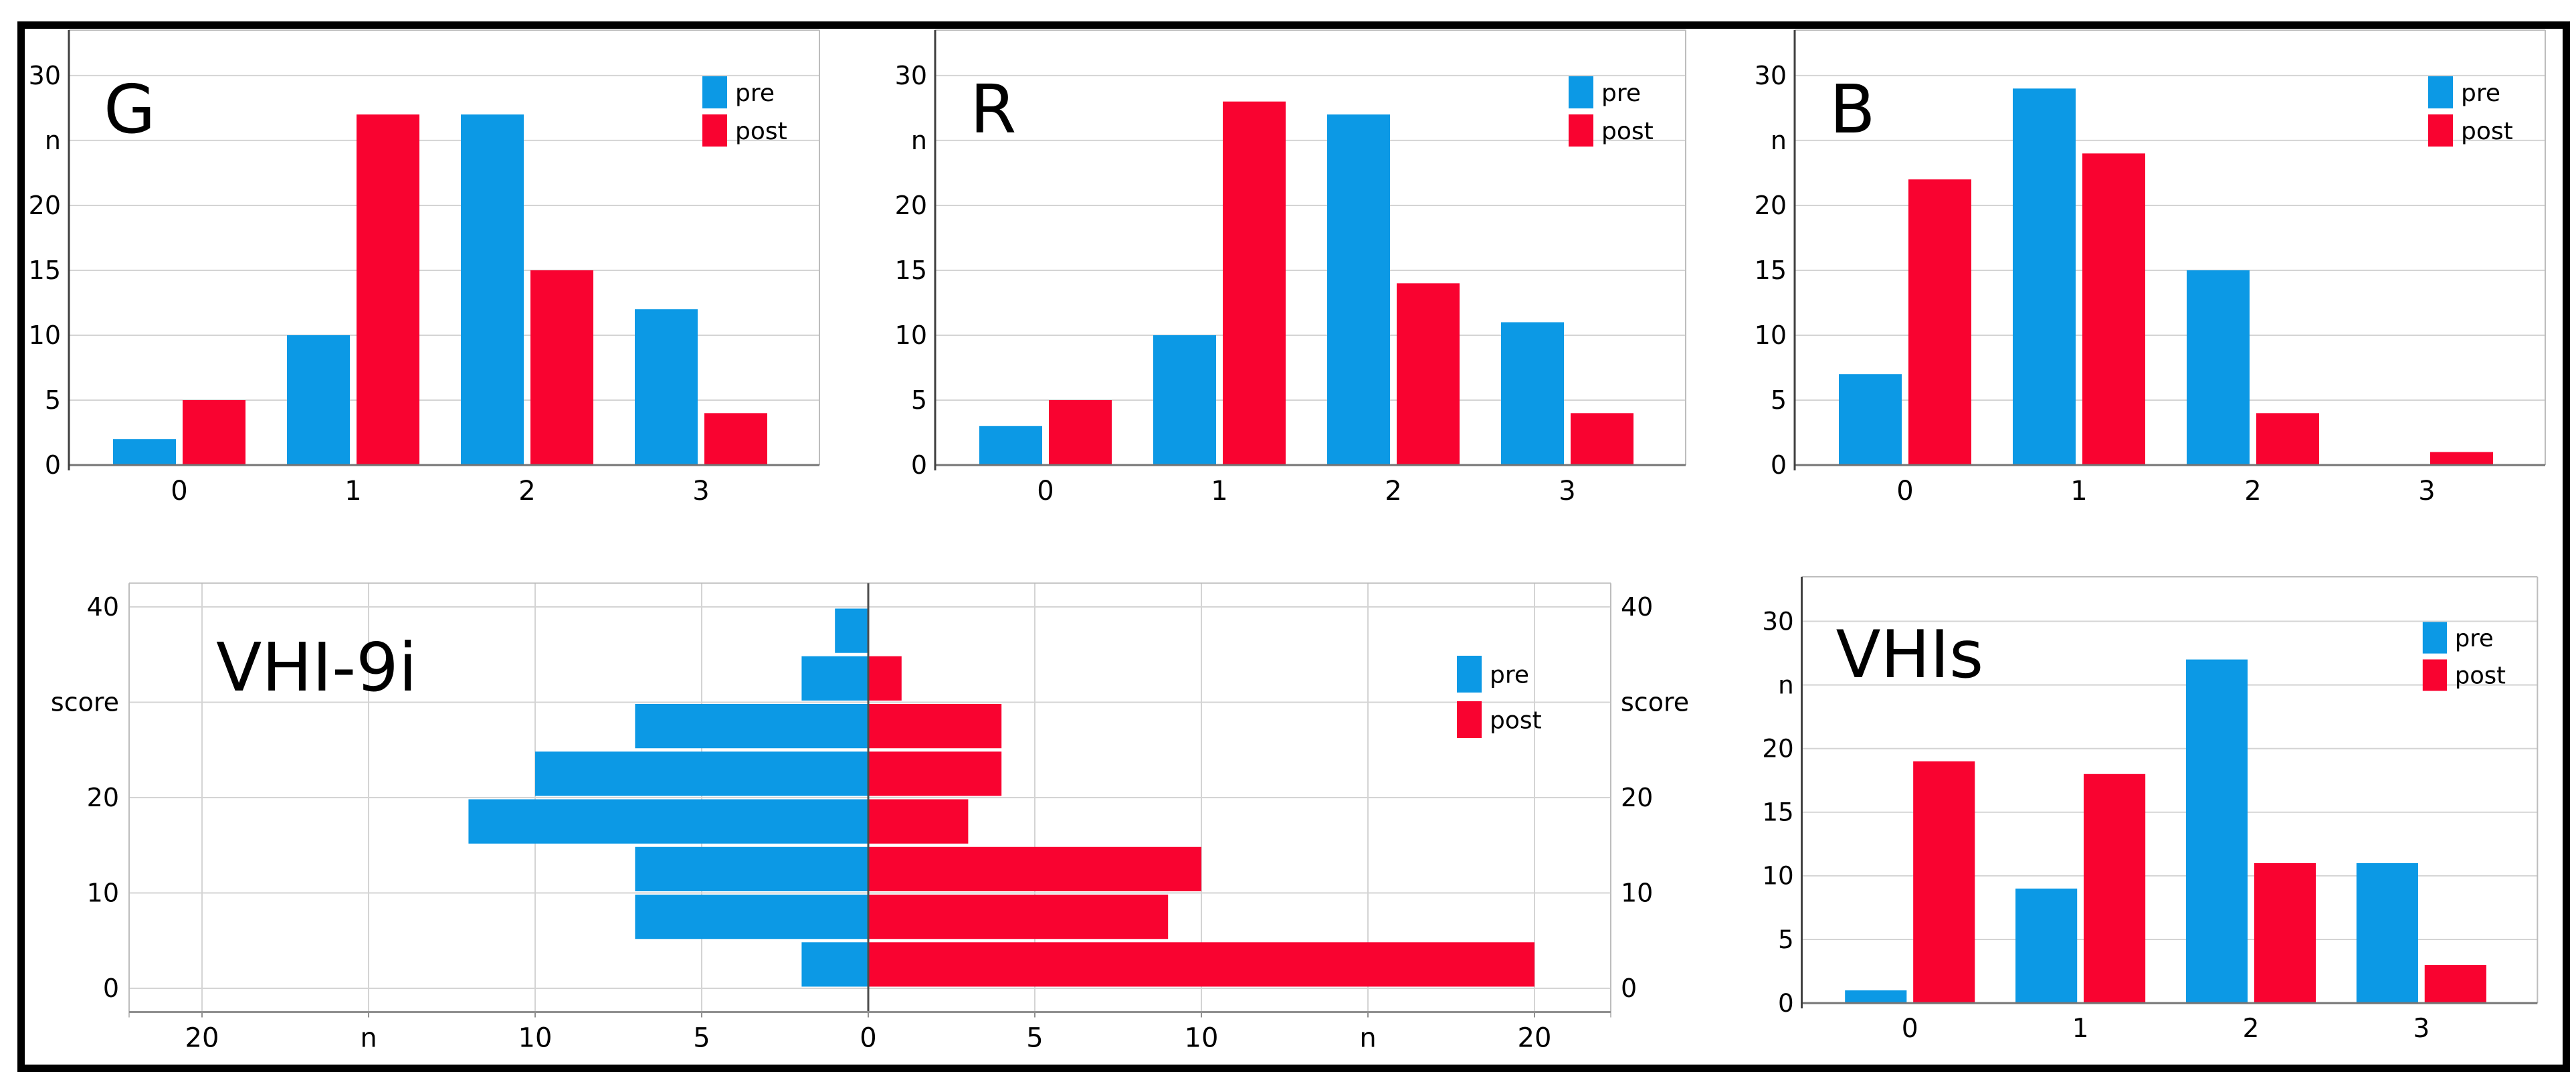 The height and width of the screenshot is (1088, 2576). Describe the element at coordinates (424, 268) in the screenshot. I see `chart-G-svg: 0 5 10 15 20 n 30 0 1 2 3 G pre post` at that location.